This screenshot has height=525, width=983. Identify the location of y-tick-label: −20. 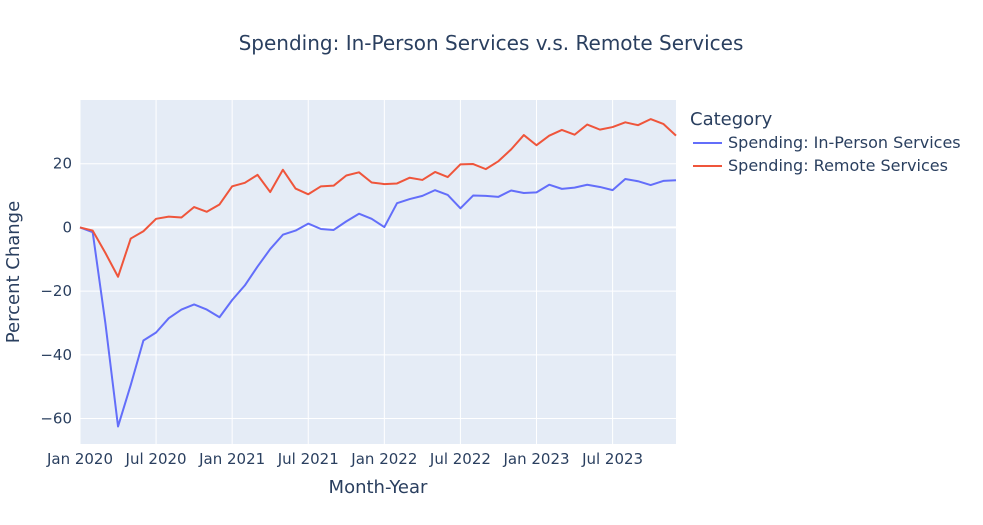
(56, 291).